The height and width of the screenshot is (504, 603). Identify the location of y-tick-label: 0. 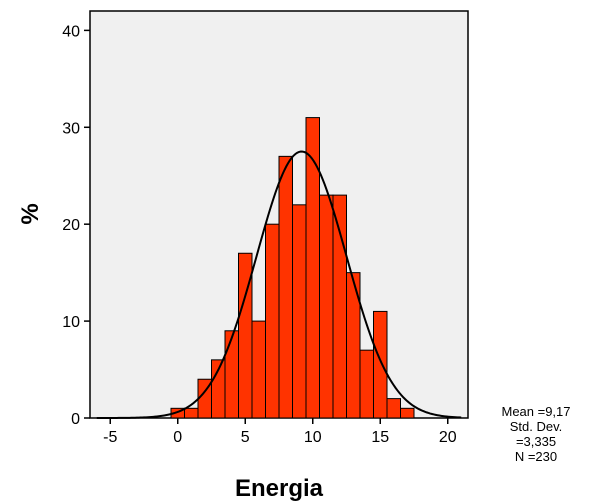
(75, 419).